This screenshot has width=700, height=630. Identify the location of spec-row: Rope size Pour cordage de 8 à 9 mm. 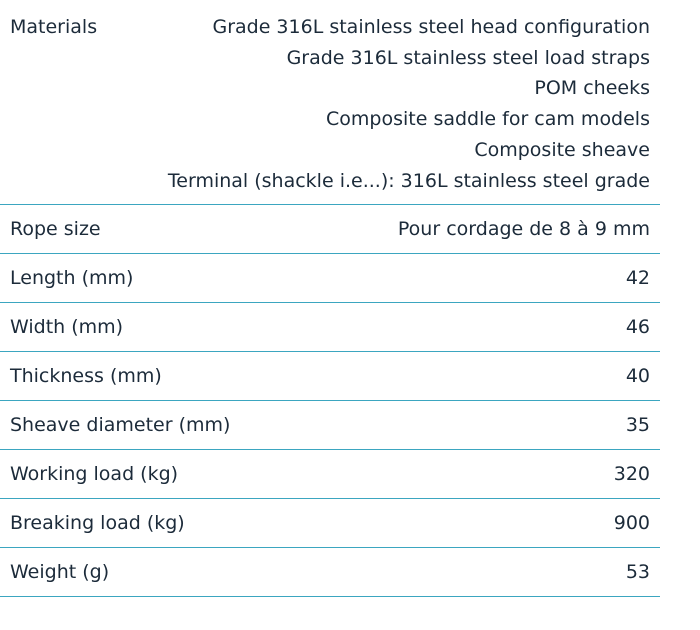
(330, 229).